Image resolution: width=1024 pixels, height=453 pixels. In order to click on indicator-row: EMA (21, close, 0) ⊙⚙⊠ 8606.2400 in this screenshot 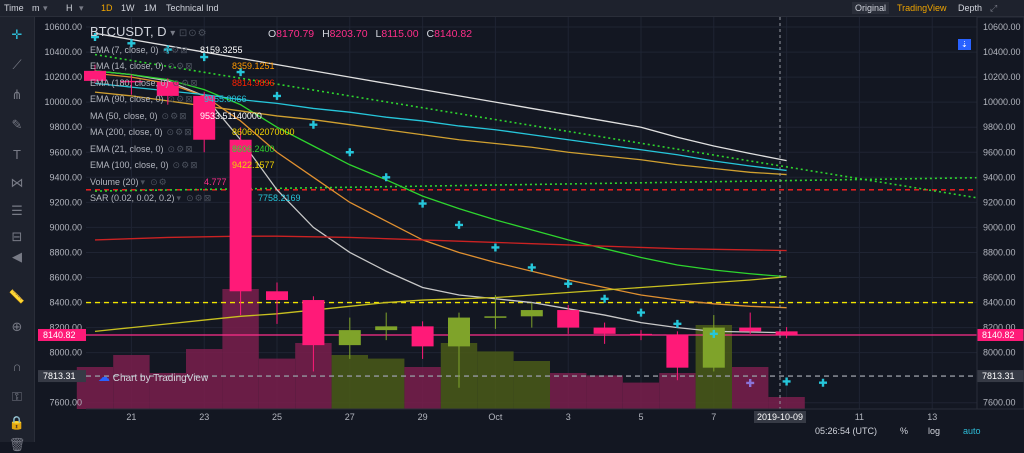, I will do `click(182, 149)`.